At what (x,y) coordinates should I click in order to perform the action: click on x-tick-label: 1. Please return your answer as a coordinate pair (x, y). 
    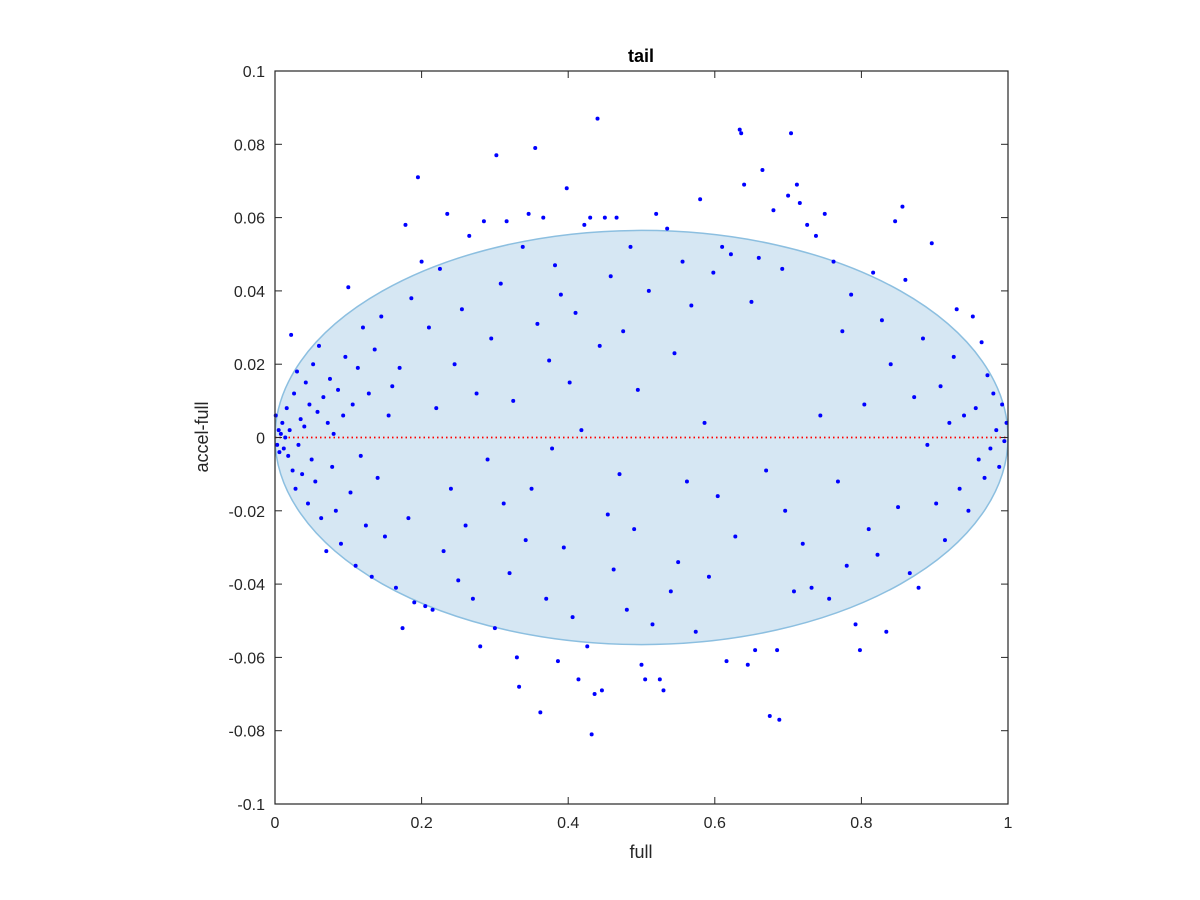
    Looking at the image, I should click on (1008, 823).